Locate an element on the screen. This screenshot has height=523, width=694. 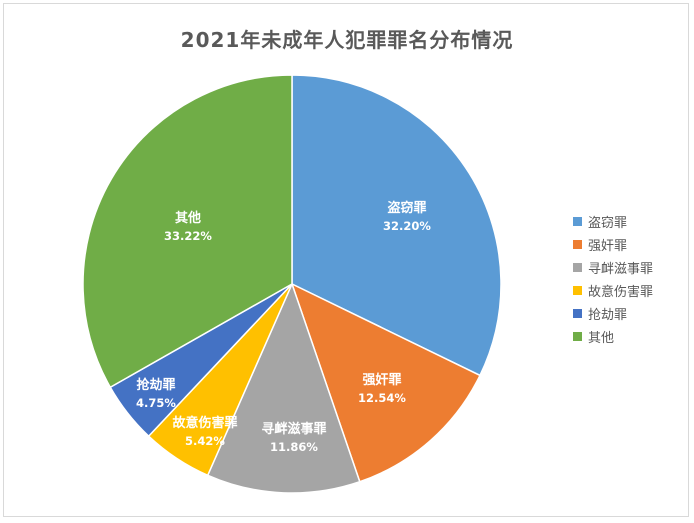
legend-label: 寻衅滋事罪 is located at coordinates (621, 269).